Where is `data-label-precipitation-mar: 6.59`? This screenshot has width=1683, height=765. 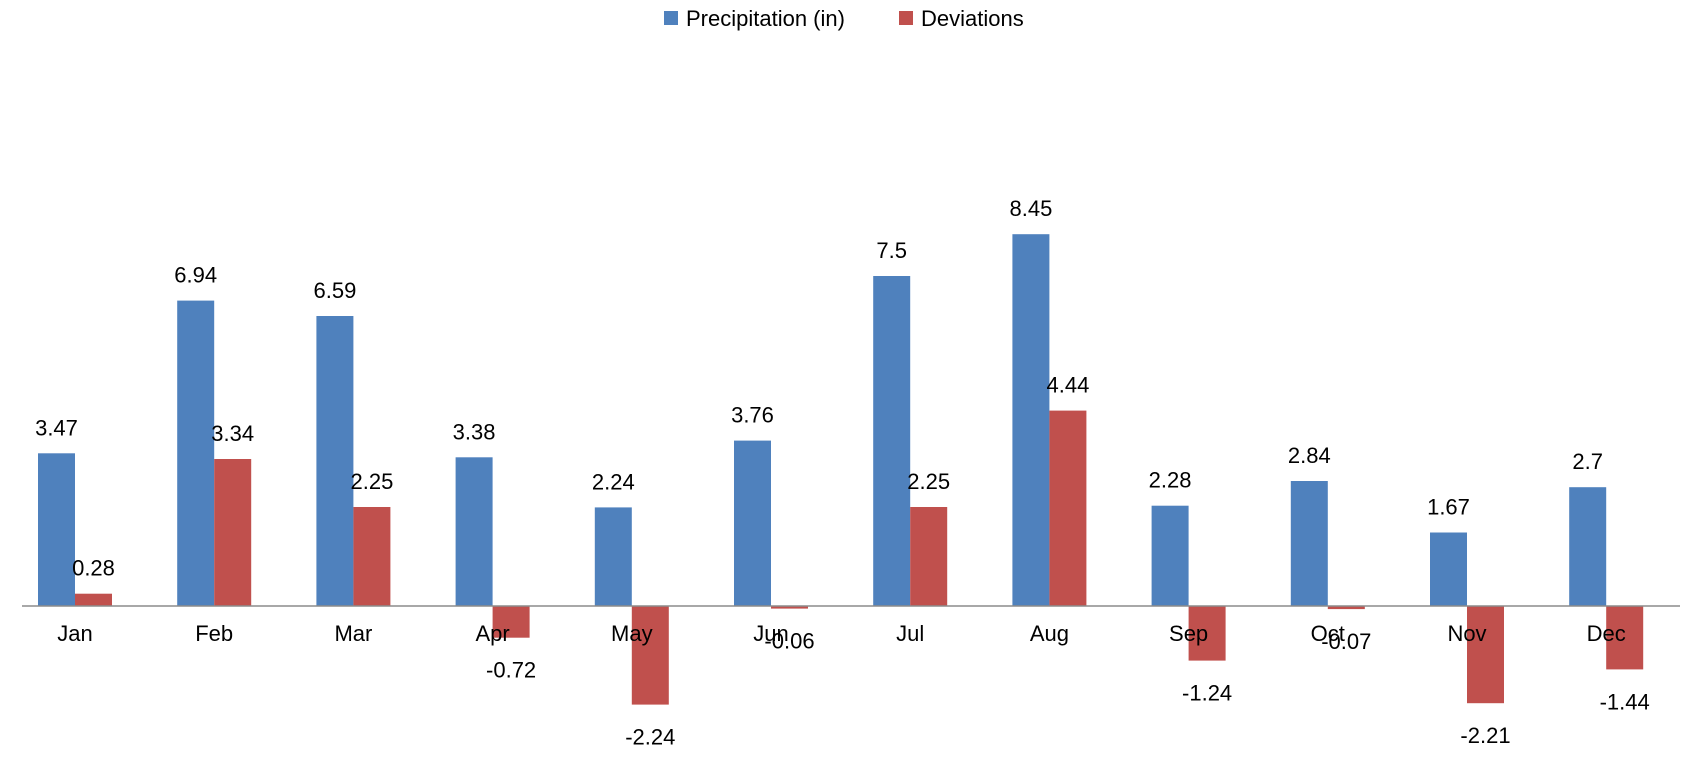
data-label-precipitation-mar: 6.59 is located at coordinates (334, 290).